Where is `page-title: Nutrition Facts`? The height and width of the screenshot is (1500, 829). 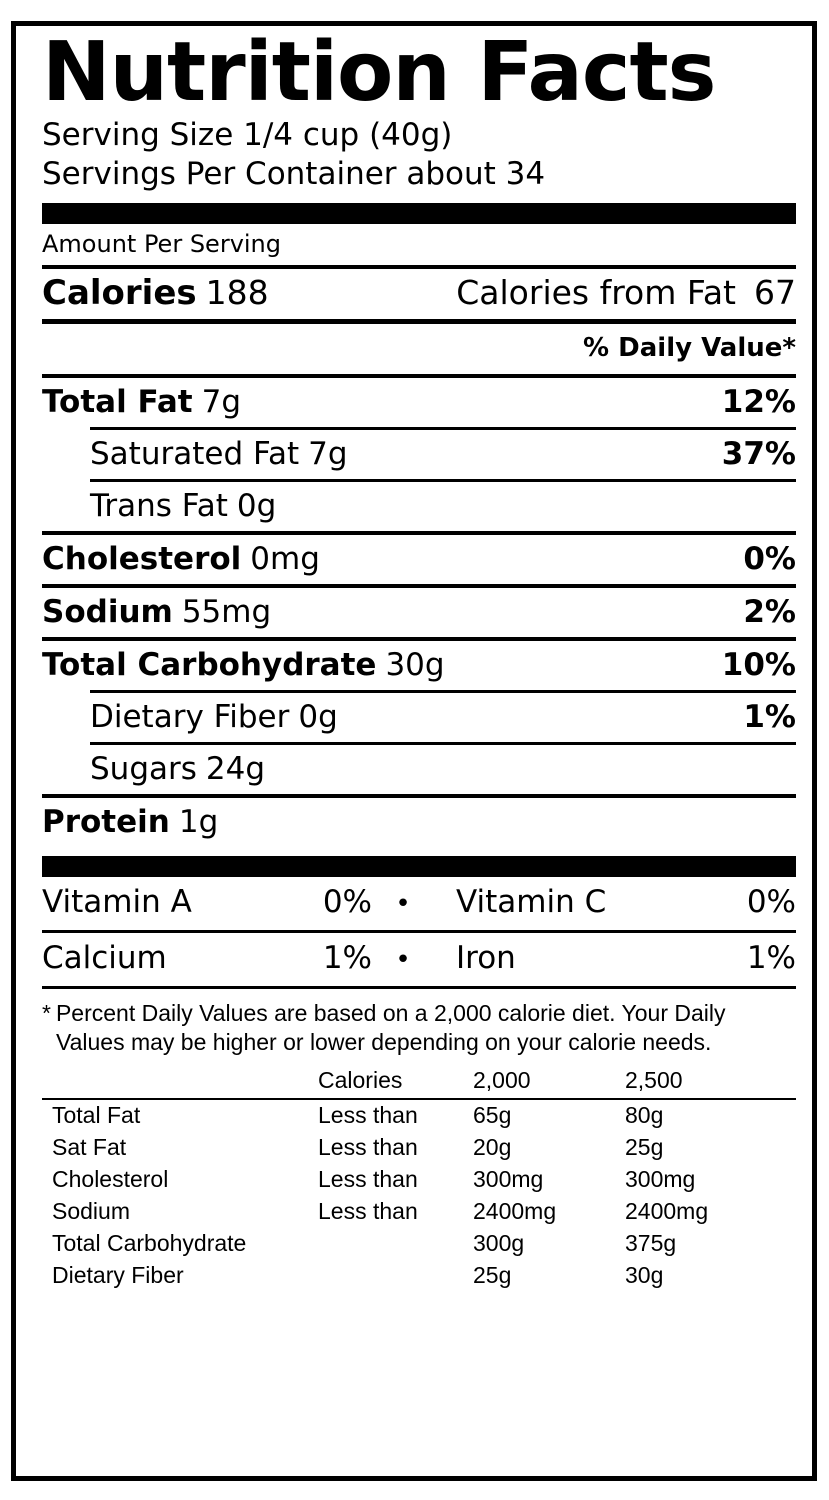
page-title: Nutrition Facts is located at coordinates (379, 72).